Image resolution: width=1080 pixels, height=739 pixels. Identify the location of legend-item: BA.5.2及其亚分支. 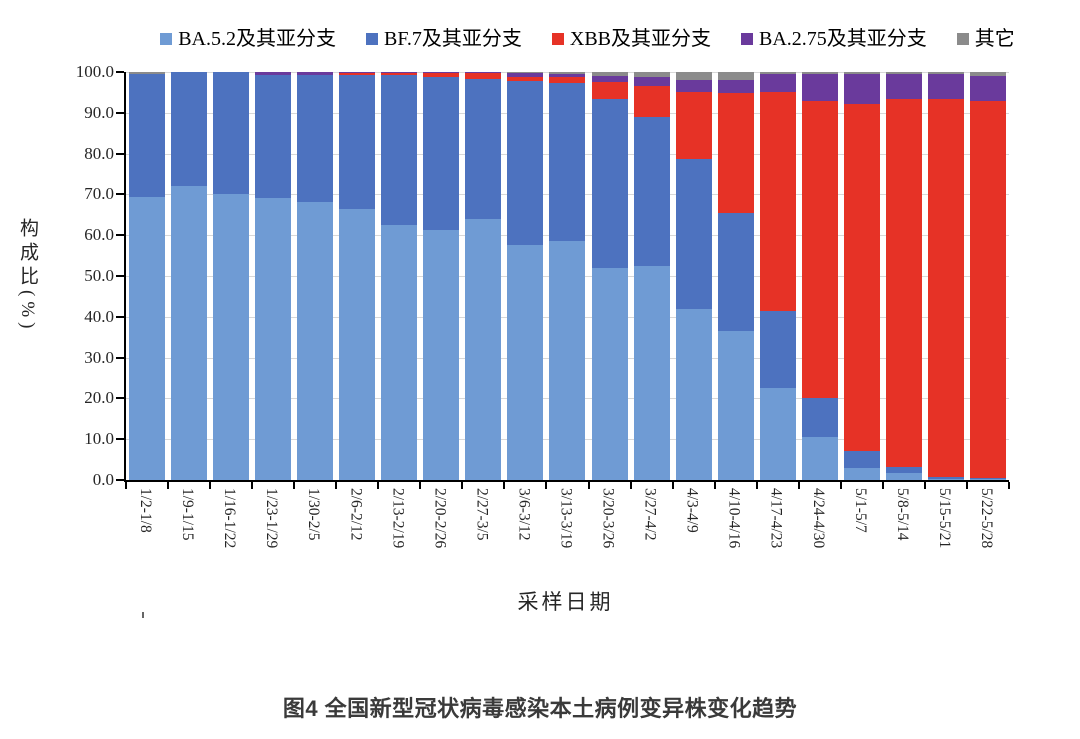
(248, 39).